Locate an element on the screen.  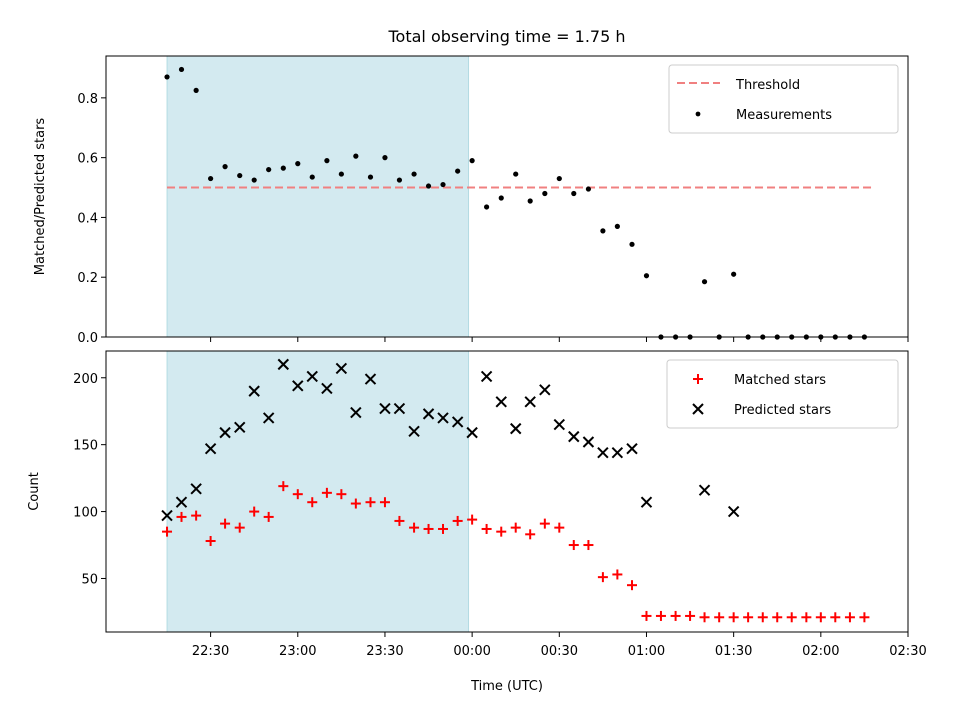
legend-predicted-marker is located at coordinates (698, 409).